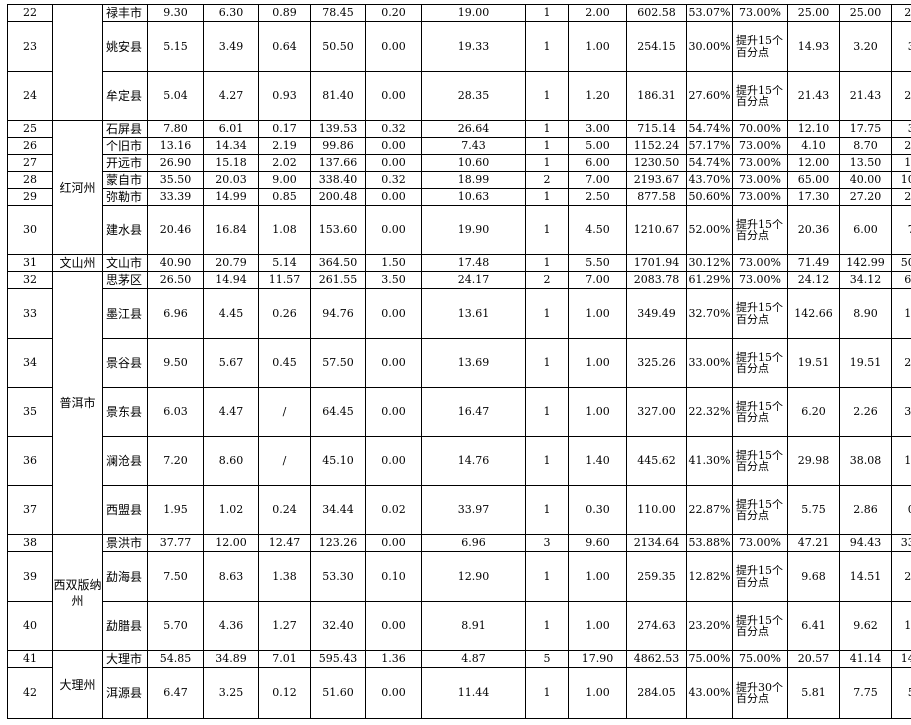  Describe the element at coordinates (813, 263) in the screenshot. I see `value-cell: 71.49` at that location.